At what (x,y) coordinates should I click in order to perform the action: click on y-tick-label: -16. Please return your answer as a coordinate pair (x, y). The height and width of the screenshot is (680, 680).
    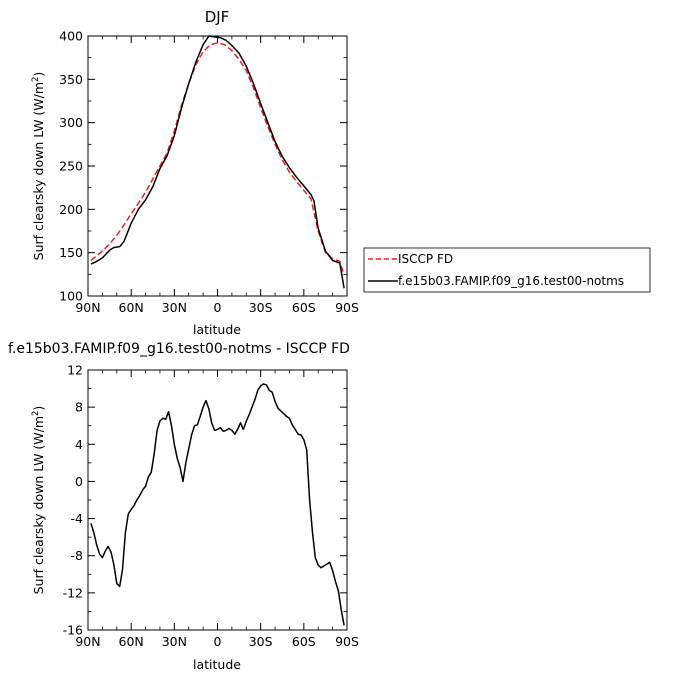
    Looking at the image, I should click on (73, 630).